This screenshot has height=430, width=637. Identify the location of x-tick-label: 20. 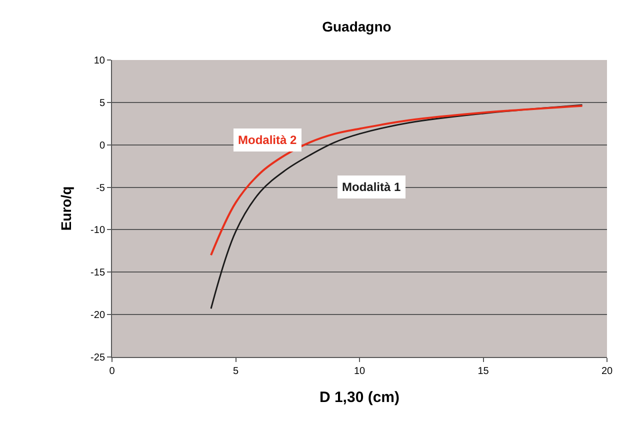
(607, 371).